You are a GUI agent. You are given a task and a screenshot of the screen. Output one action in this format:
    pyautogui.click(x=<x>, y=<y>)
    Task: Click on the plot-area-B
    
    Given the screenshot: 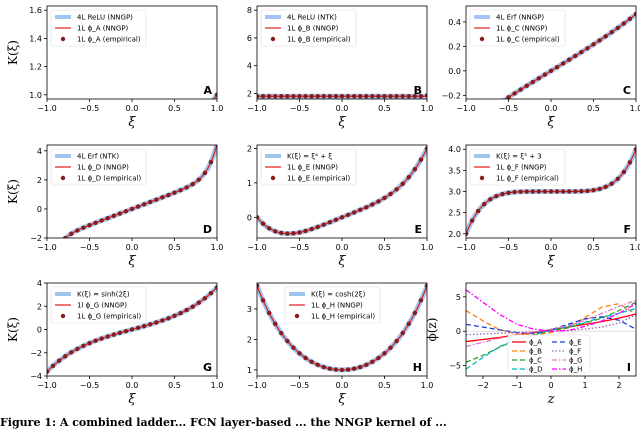 What is the action you would take?
    pyautogui.click(x=342, y=96)
    